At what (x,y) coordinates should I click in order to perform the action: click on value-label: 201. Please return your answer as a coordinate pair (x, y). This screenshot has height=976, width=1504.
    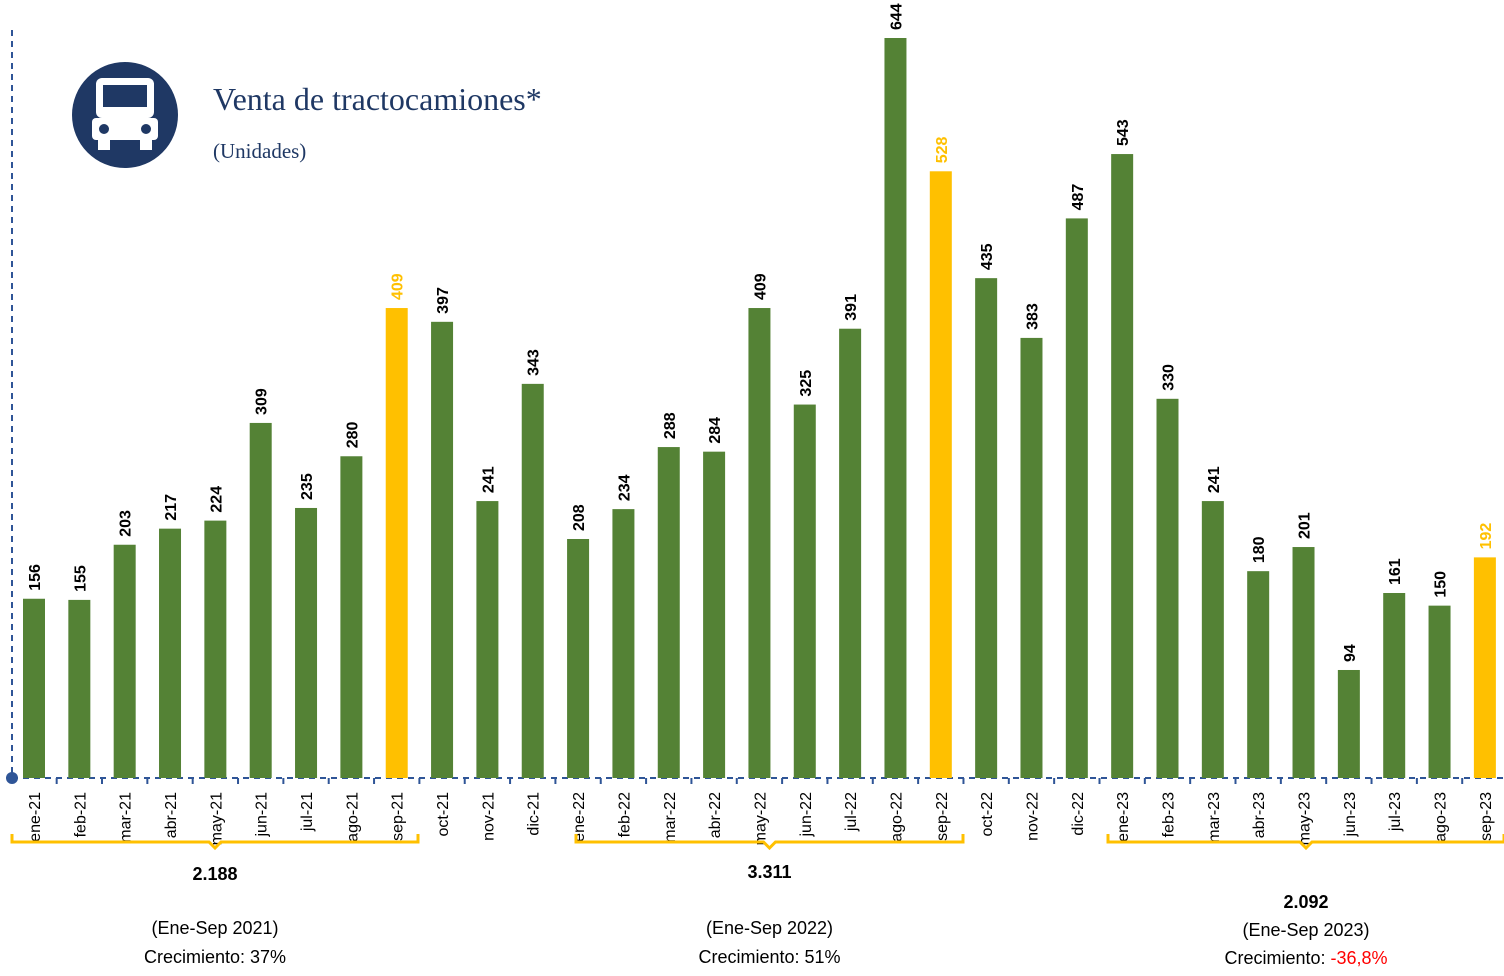
    Looking at the image, I should click on (1305, 525).